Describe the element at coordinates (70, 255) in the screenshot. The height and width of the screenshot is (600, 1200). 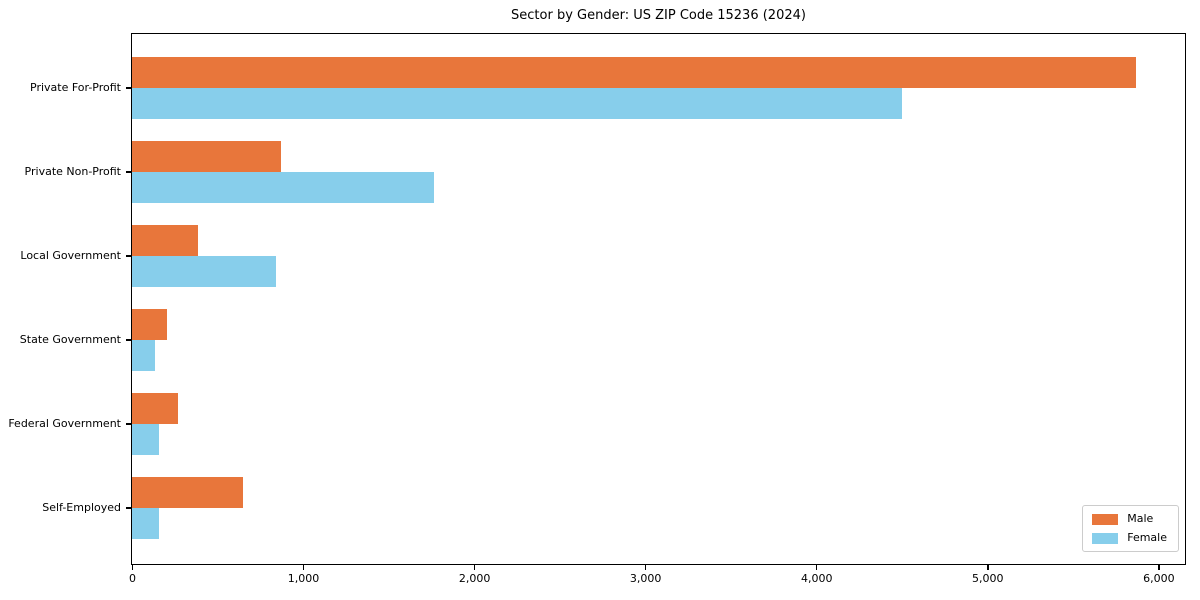
I see `y-tick-label-local-government: Local Government` at that location.